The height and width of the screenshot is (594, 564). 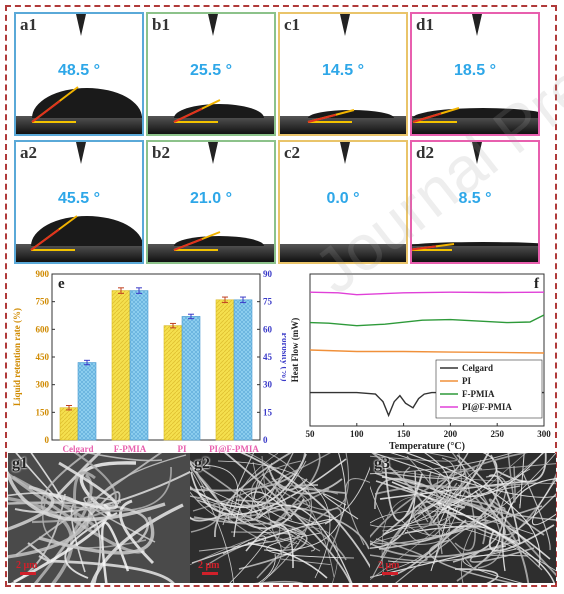 I want to click on contact-angle-value: 14.5 °, so click(x=343, y=70).